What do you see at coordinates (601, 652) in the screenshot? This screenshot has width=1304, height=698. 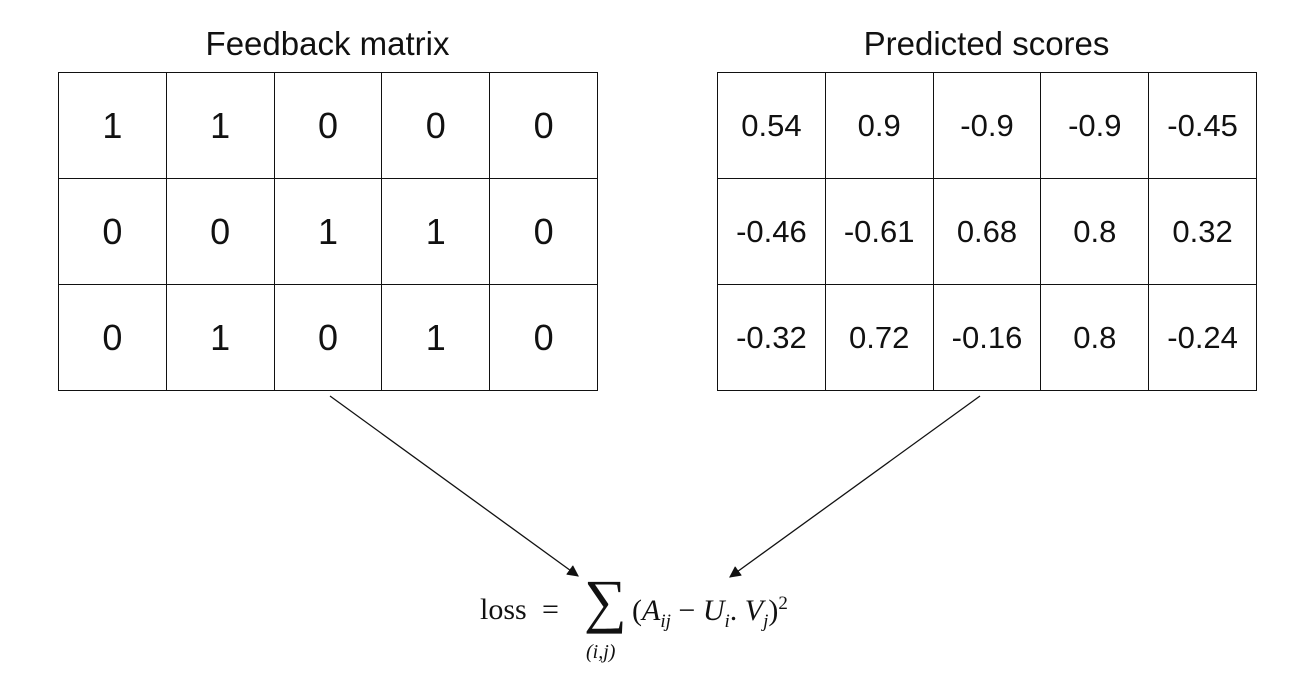 I see `sum-index: (i,j)` at bounding box center [601, 652].